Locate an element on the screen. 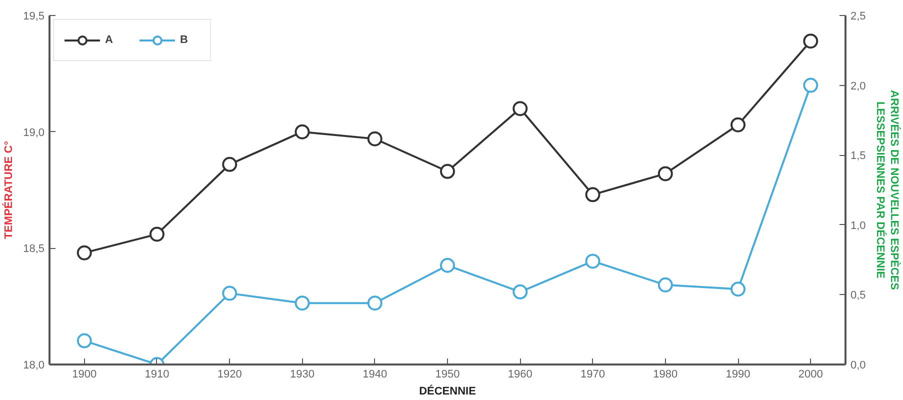 The image size is (903, 400). x-tick-label: 1920 is located at coordinates (229, 374).